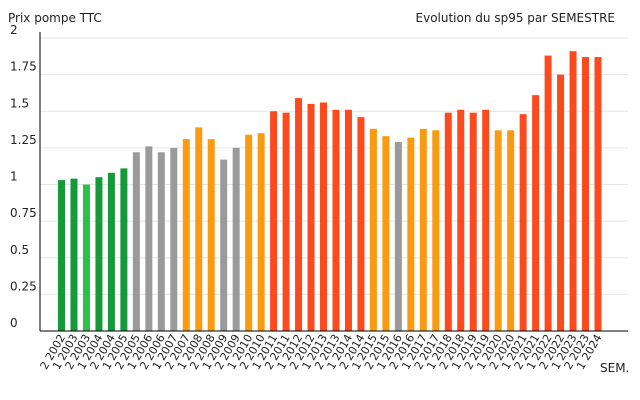  Describe the element at coordinates (23, 213) in the screenshot. I see `y-tick-label: 0.75` at that location.